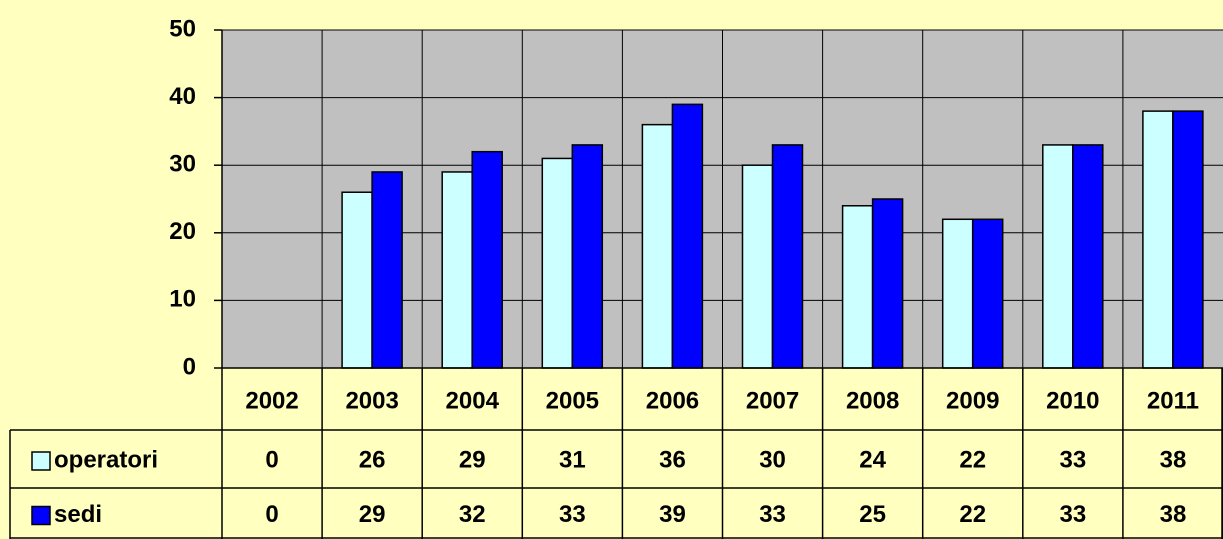 The width and height of the screenshot is (1223, 539). What do you see at coordinates (189, 366) in the screenshot?
I see `y-tick-label: 0` at bounding box center [189, 366].